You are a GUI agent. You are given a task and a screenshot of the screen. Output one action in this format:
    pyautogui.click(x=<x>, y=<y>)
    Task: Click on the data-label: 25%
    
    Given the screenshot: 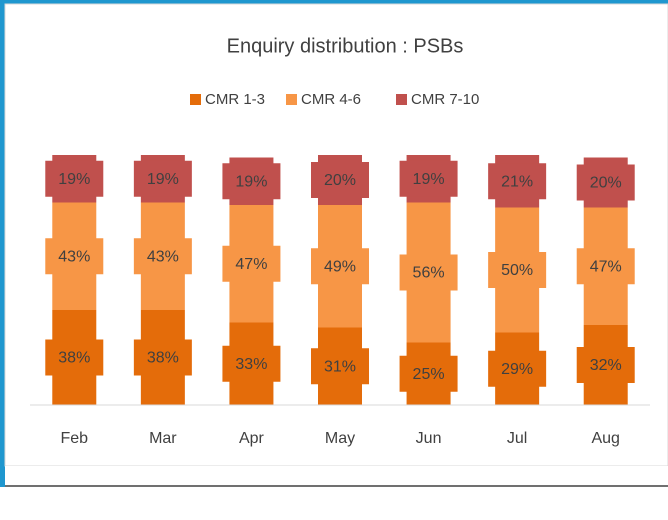 What is the action you would take?
    pyautogui.click(x=429, y=374)
    